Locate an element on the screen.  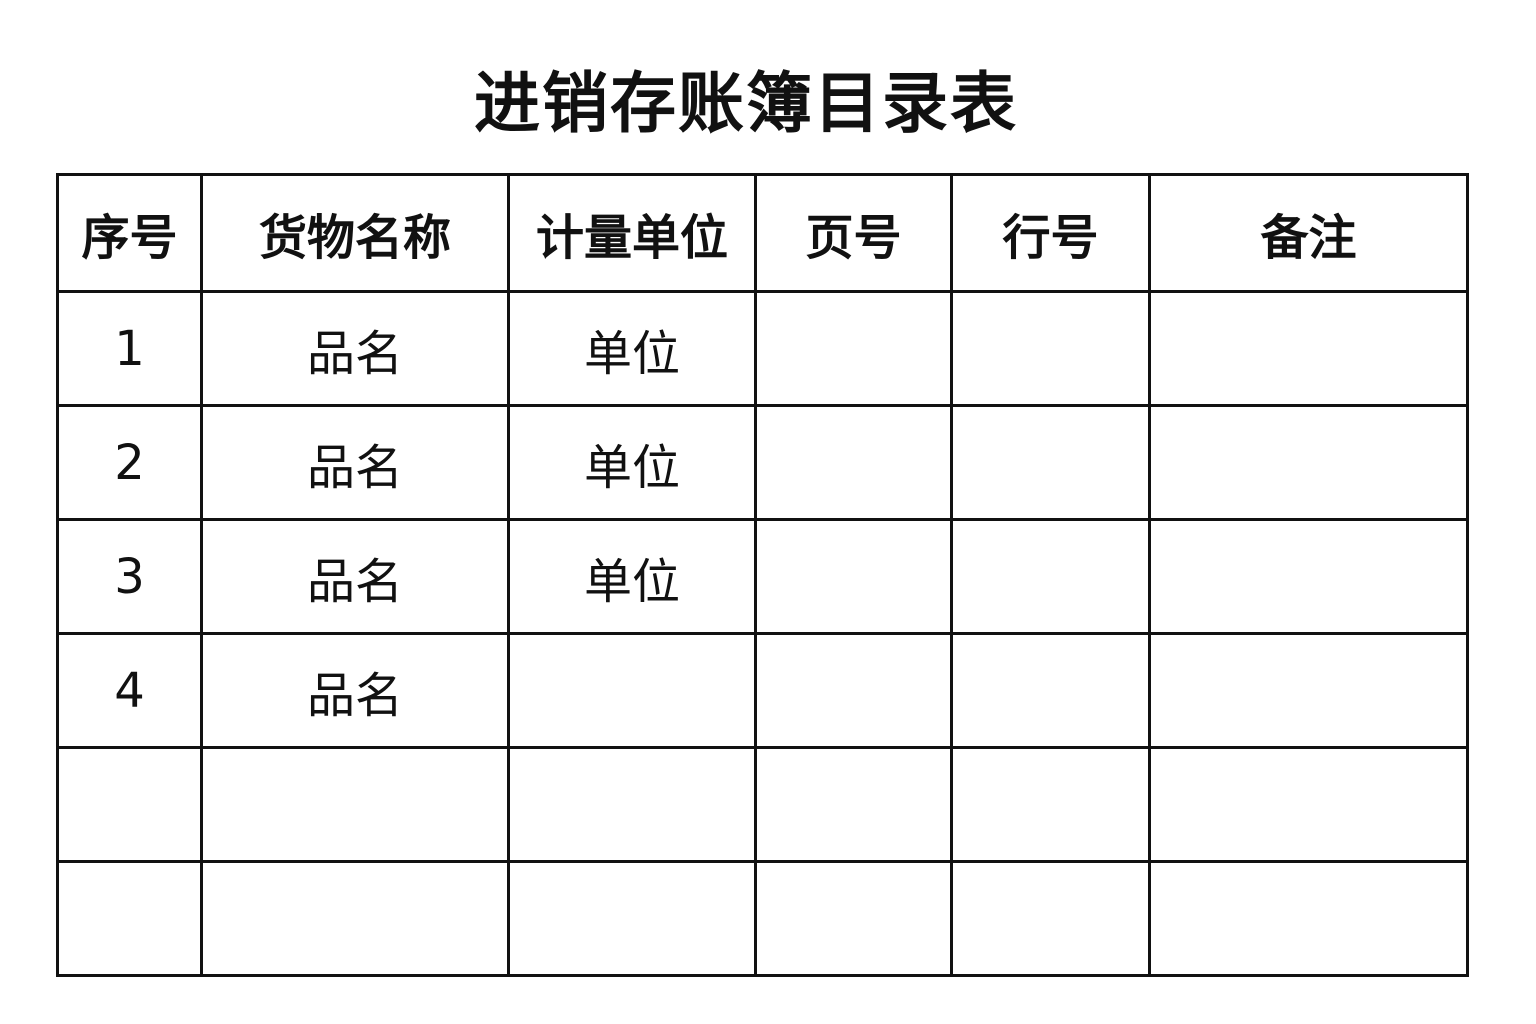
table-row: 2 品名 单位 is located at coordinates (762, 462).